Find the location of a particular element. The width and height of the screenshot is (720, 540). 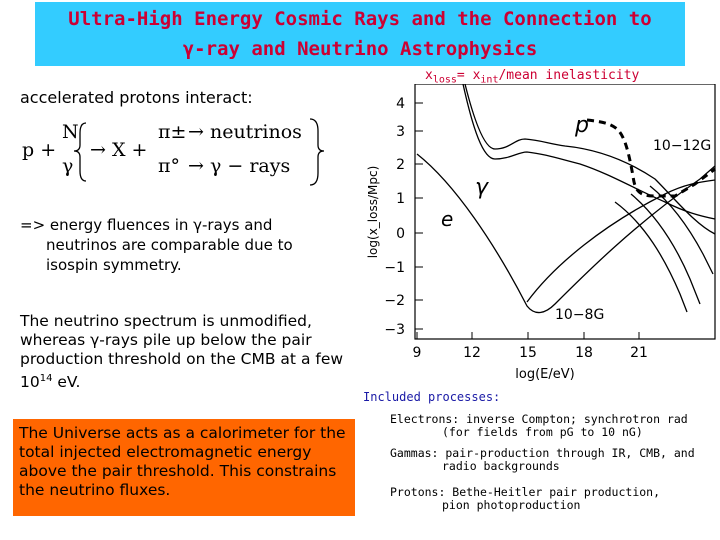

x-tick-label: 12 is located at coordinates (472, 353).